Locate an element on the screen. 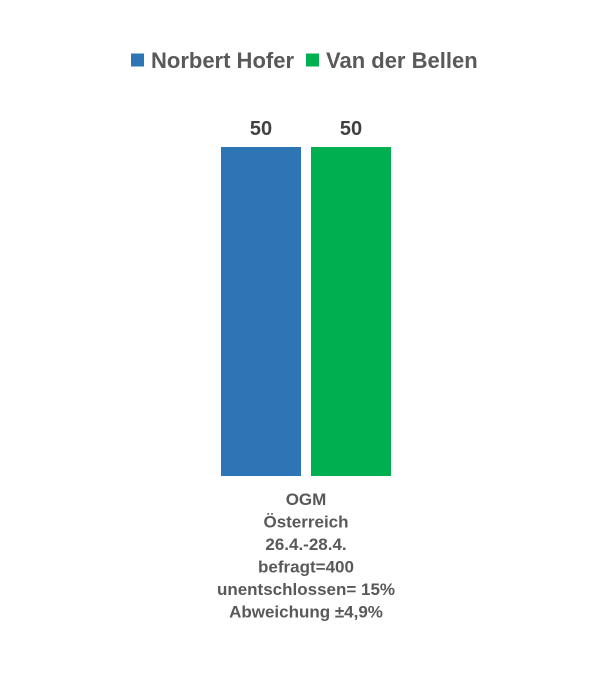  category-label-line: Abweichung ±4,9% is located at coordinates (306, 612).